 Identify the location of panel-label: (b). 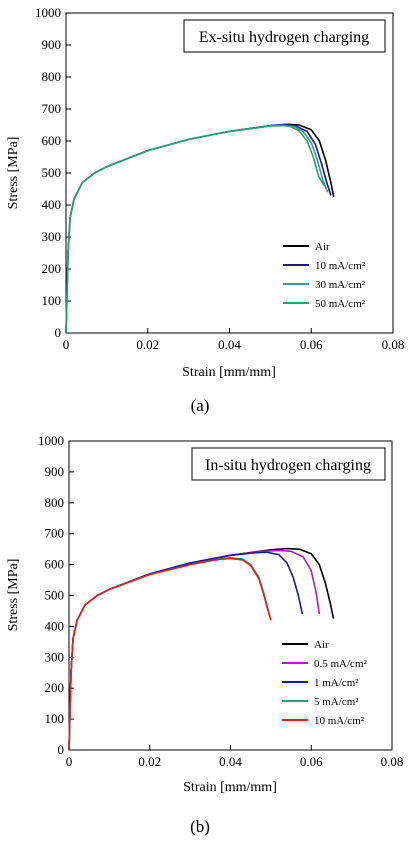
(200, 826).